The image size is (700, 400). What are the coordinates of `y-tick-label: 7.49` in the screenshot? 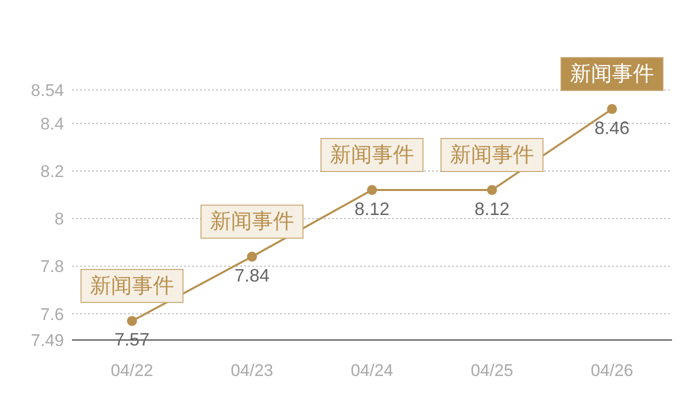 It's located at (47, 340).